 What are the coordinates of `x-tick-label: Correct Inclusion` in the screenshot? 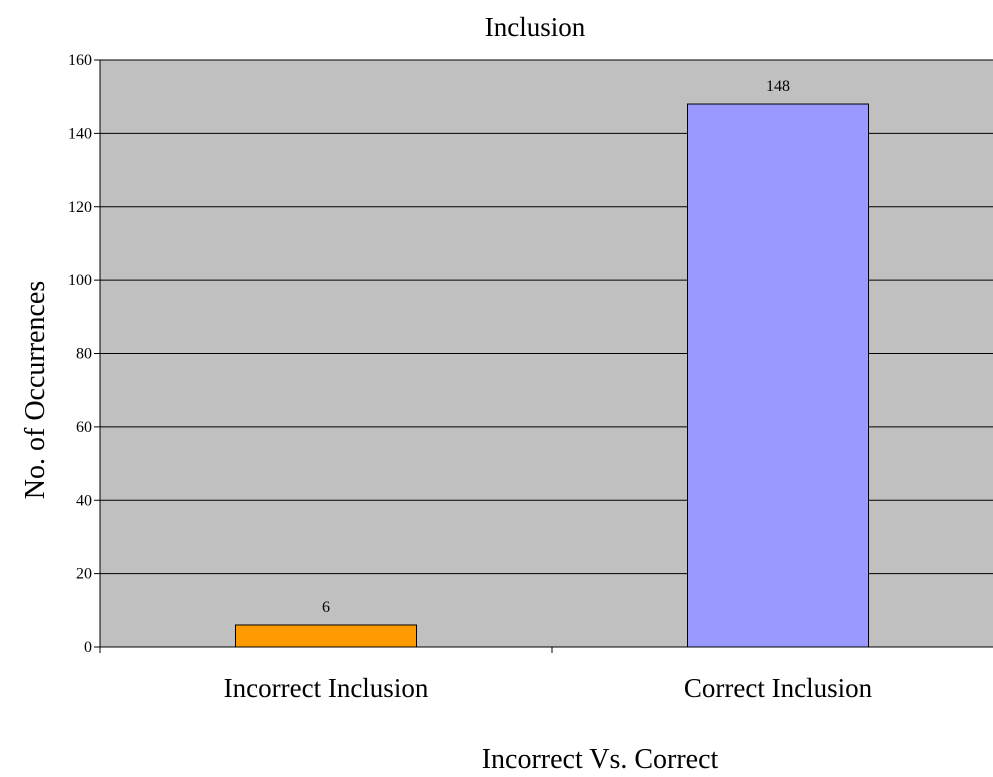 It's located at (778, 688).